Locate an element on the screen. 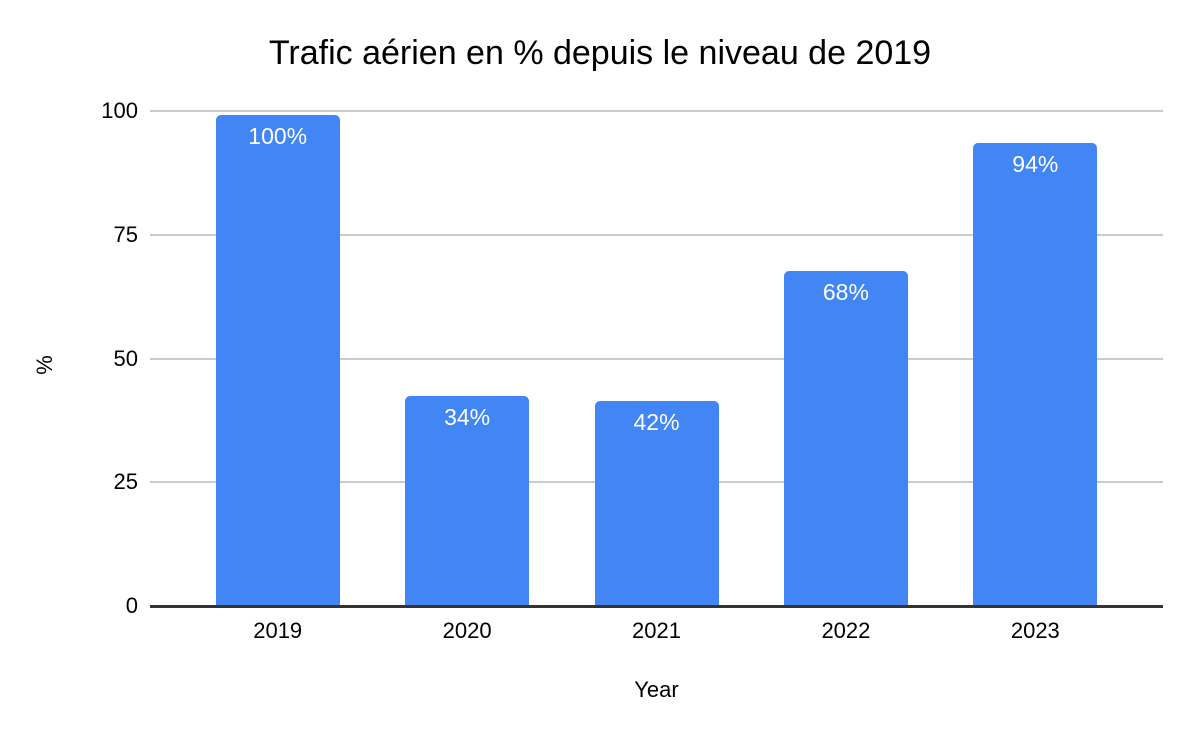  bar-2021: 42% is located at coordinates (656, 503).